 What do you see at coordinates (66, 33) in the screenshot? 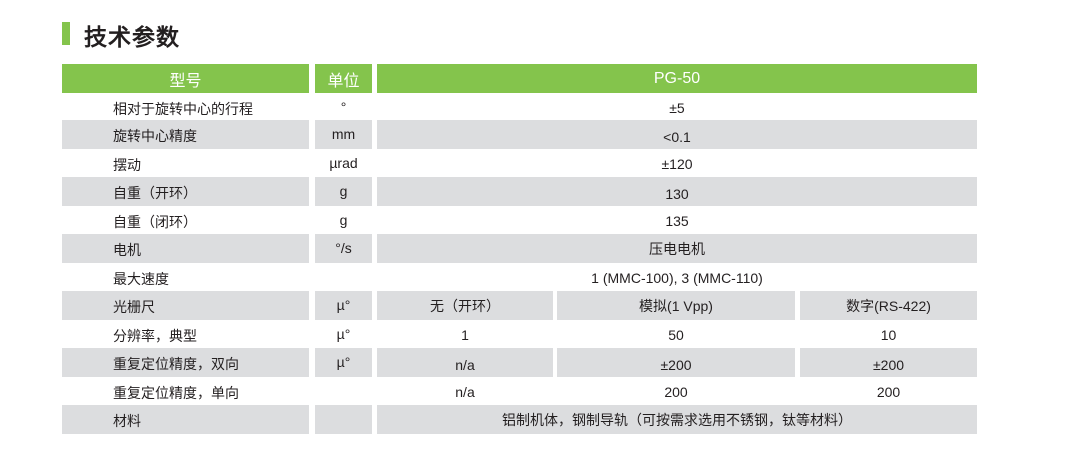
I see `title-accent-bar` at bounding box center [66, 33].